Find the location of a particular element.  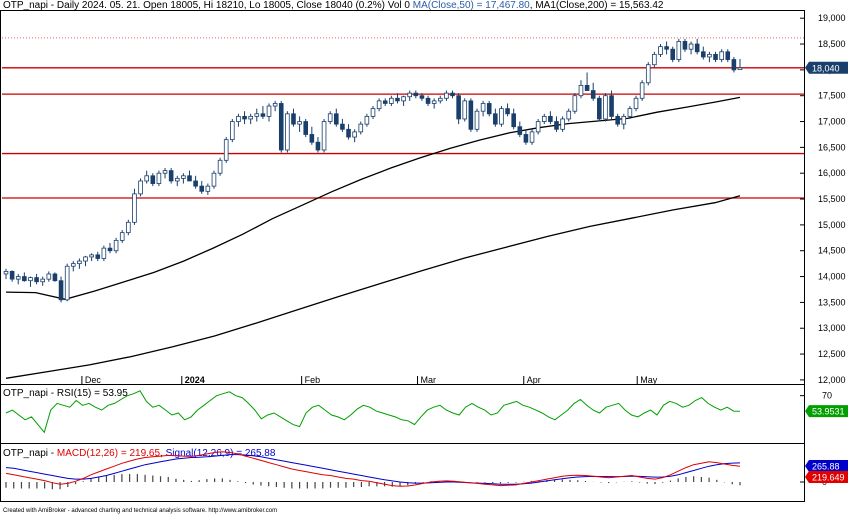

x-tick-label: Mar is located at coordinates (428, 380).